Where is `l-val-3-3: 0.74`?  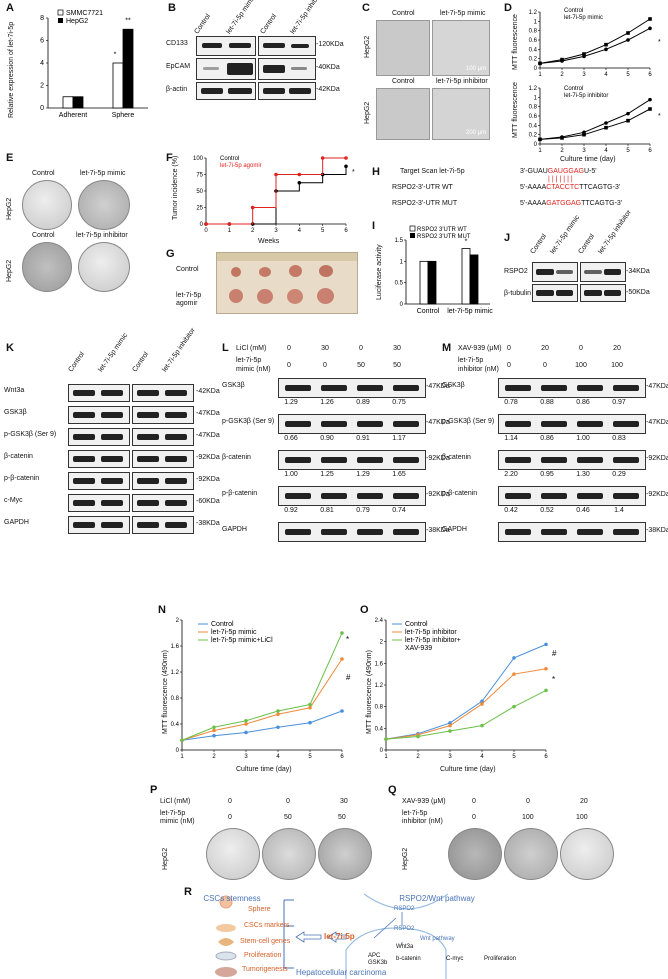 l-val-3-3: 0.74 is located at coordinates (399, 510).